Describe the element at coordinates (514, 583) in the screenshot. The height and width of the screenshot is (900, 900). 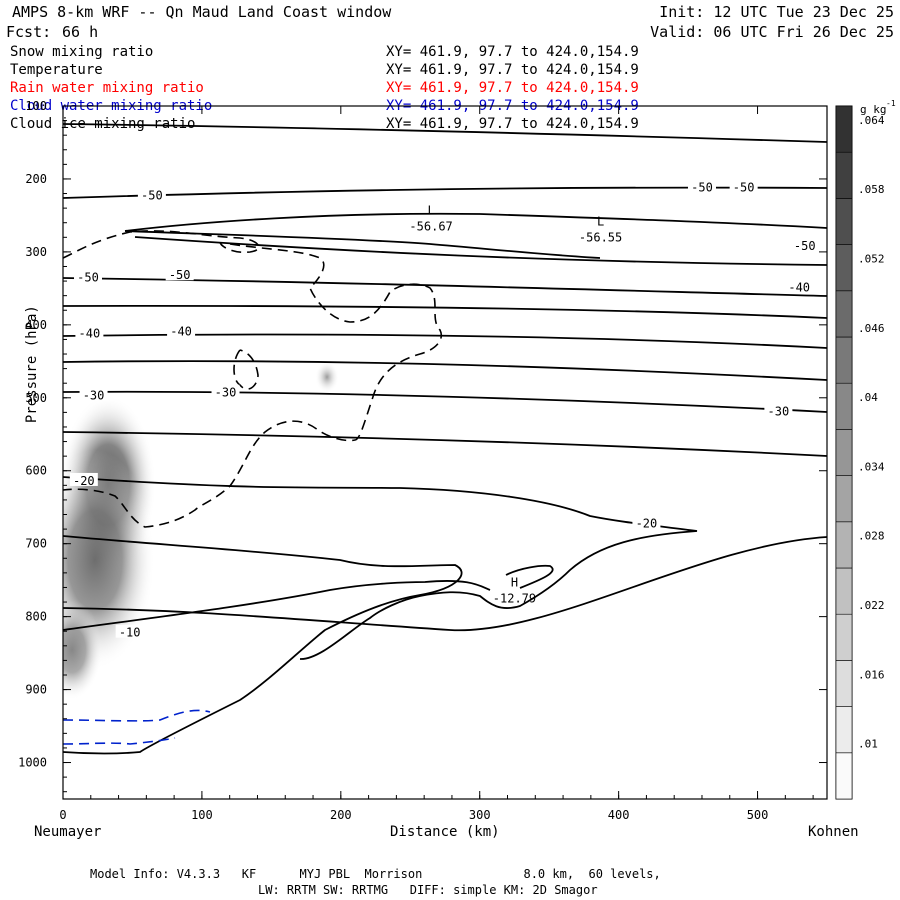
I see `extremum-type: H` at that location.